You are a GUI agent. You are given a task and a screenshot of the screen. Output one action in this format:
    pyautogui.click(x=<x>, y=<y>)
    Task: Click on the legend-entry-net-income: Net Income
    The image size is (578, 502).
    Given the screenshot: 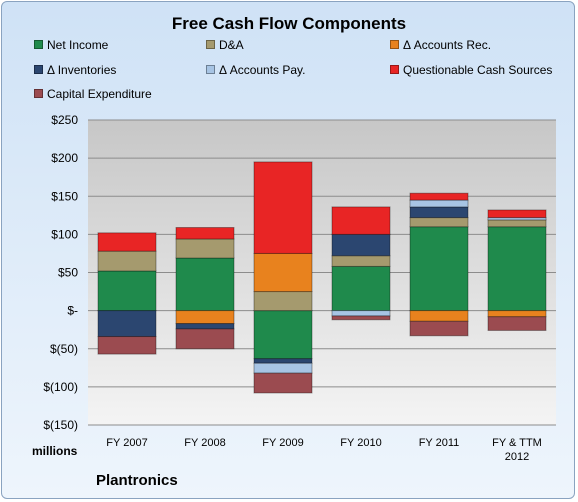 What is the action you would take?
    pyautogui.click(x=71, y=45)
    